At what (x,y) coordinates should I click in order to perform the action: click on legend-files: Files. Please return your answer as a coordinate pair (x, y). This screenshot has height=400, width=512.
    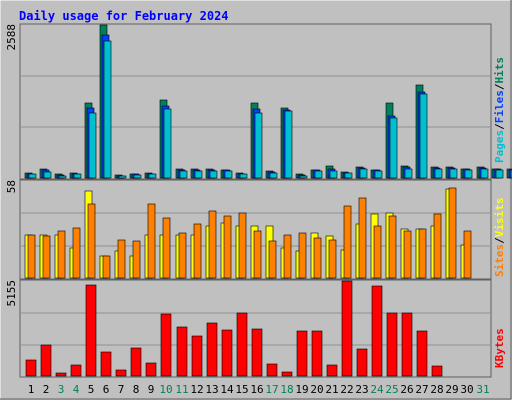
    Looking at the image, I should click on (499, 106).